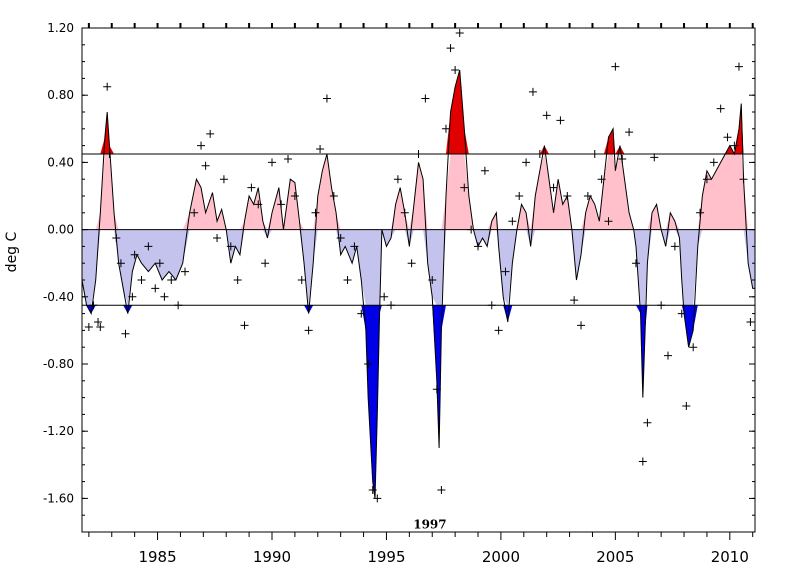  I want to click on x-tick-label: 1995, so click(386, 557).